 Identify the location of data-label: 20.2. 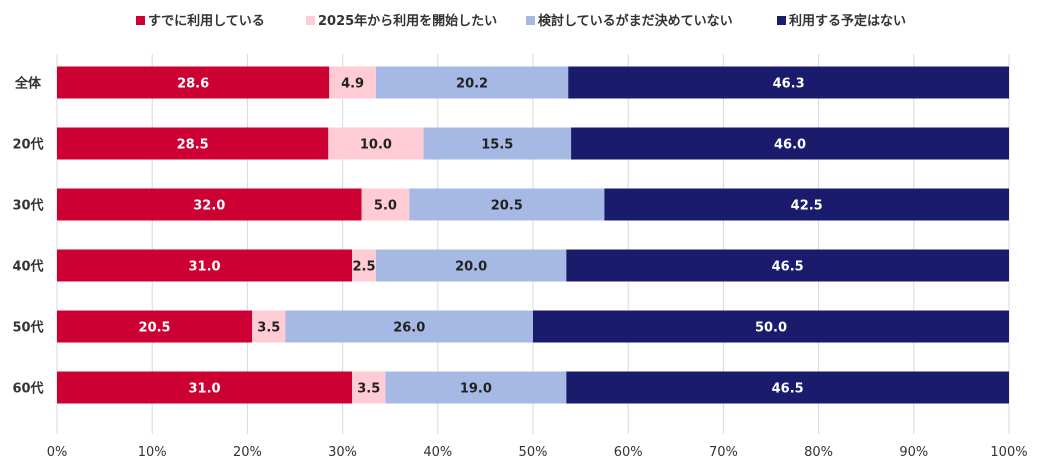
(472, 84).